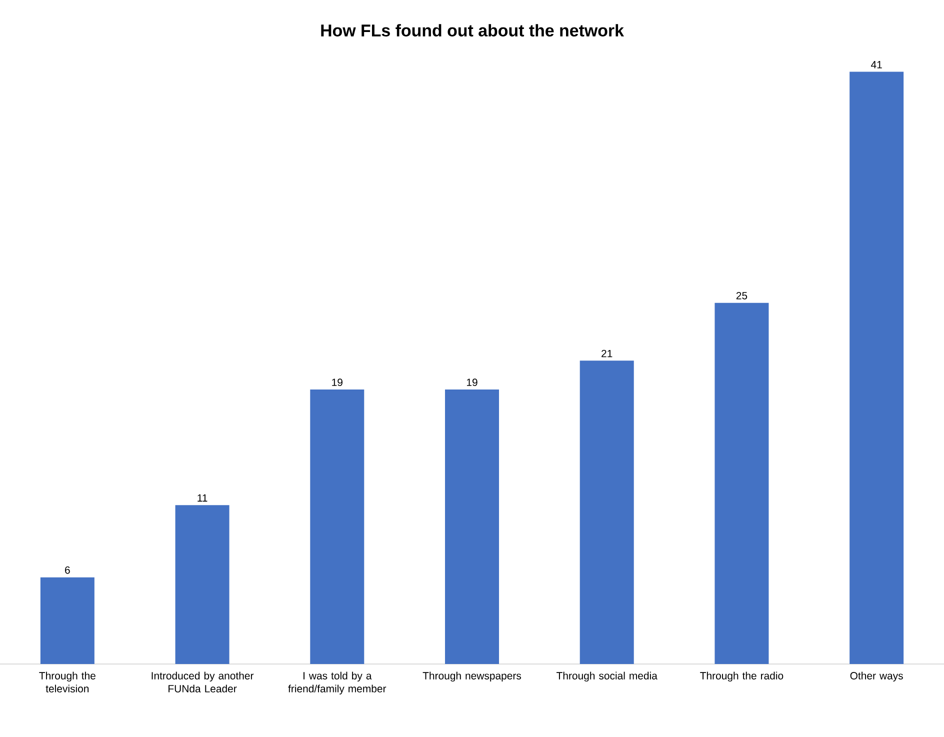 The image size is (944, 737). Describe the element at coordinates (337, 683) in the screenshot. I see `x-tick-label: I was told by a friend/family member` at that location.